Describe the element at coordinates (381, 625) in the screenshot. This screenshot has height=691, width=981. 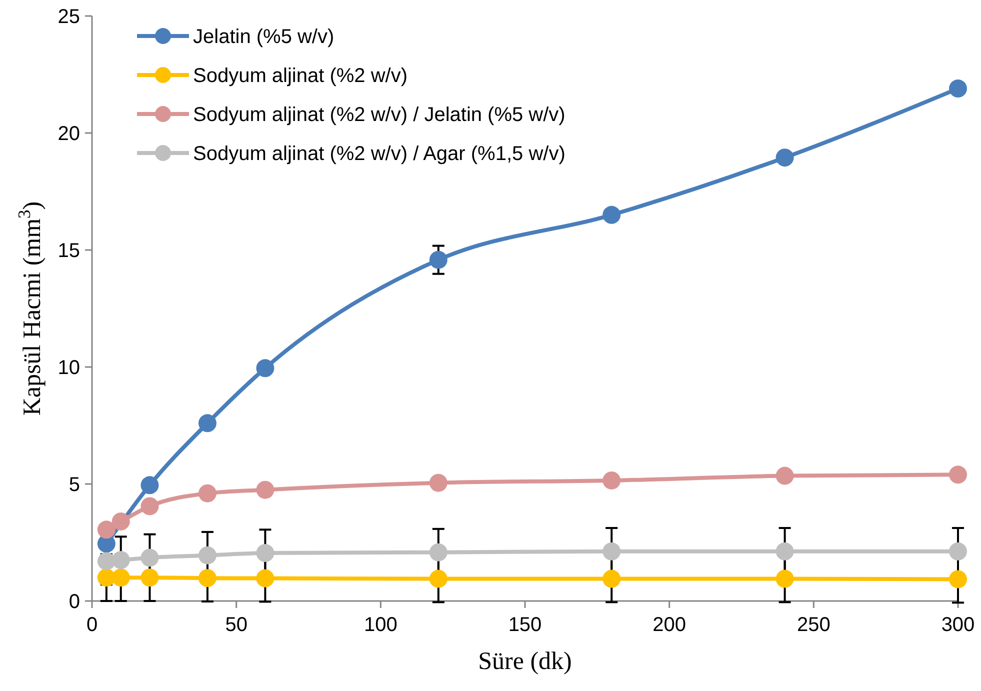
I see `x-tick-label: 100` at that location.